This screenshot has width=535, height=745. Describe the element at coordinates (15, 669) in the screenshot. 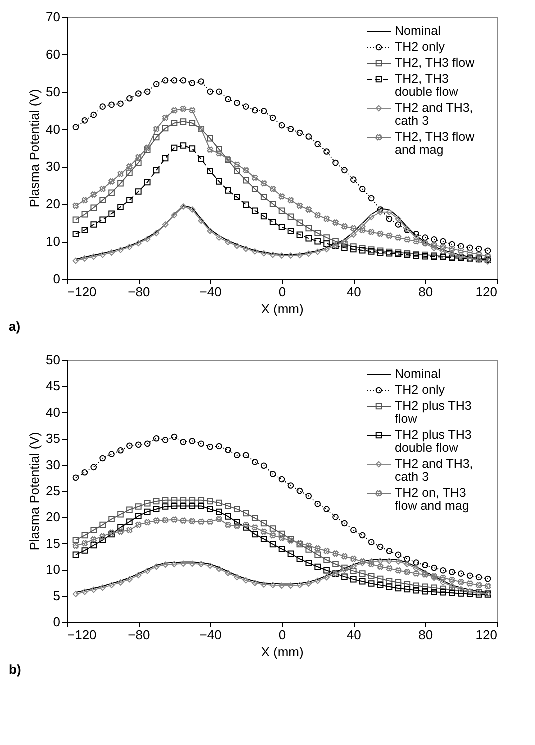

I see `text: b)` at that location.